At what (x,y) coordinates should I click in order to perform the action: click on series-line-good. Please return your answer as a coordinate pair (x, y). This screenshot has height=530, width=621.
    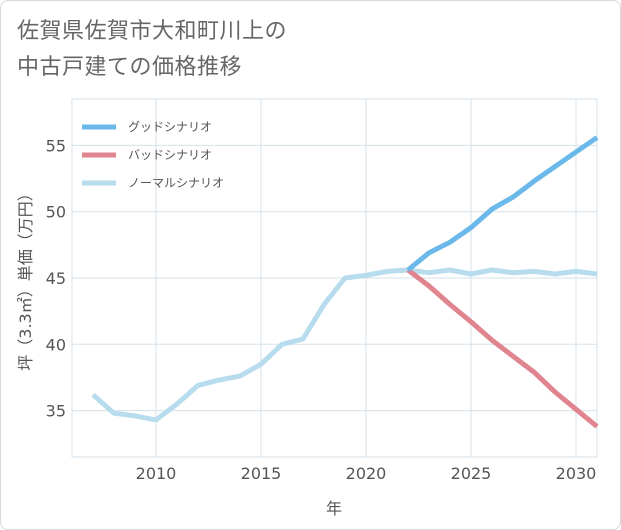
    Looking at the image, I should click on (502, 203).